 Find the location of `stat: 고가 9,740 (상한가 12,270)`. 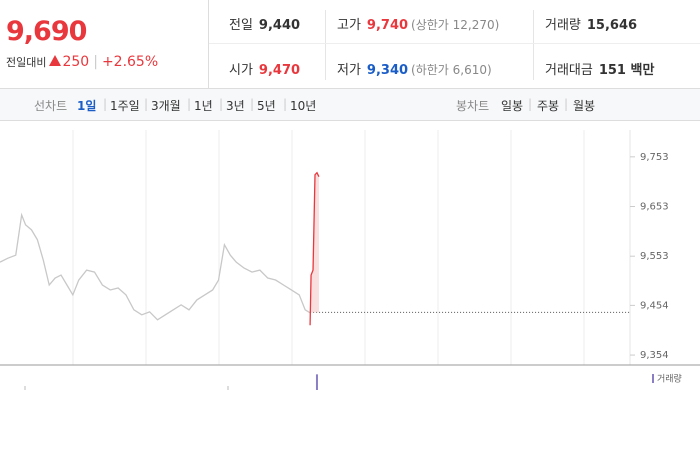

stat: 고가 9,740 (상한가 12,270) is located at coordinates (418, 23).